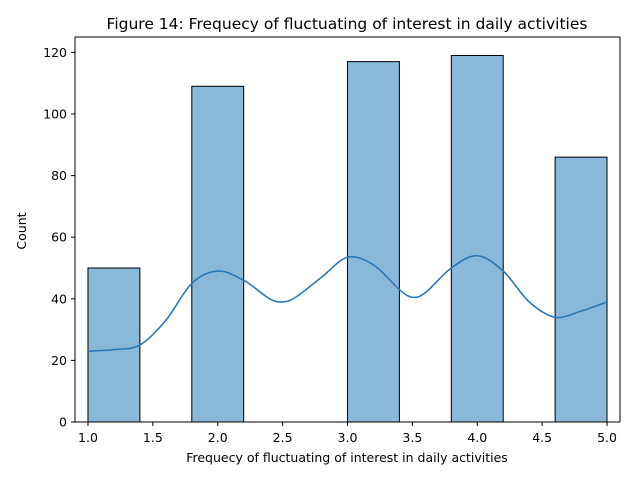 This screenshot has height=480, width=640. I want to click on y-tick-label: 0, so click(63, 422).